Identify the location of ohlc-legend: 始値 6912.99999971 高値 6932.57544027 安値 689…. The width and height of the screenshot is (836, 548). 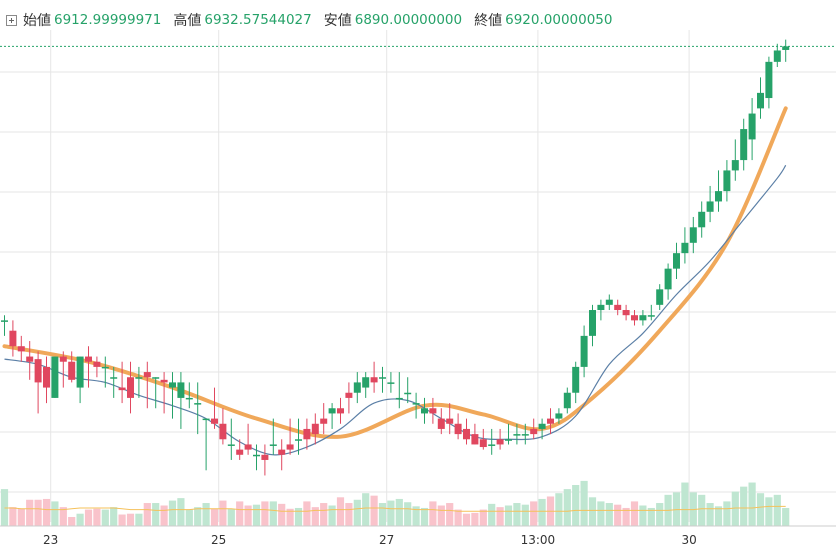
(315, 20).